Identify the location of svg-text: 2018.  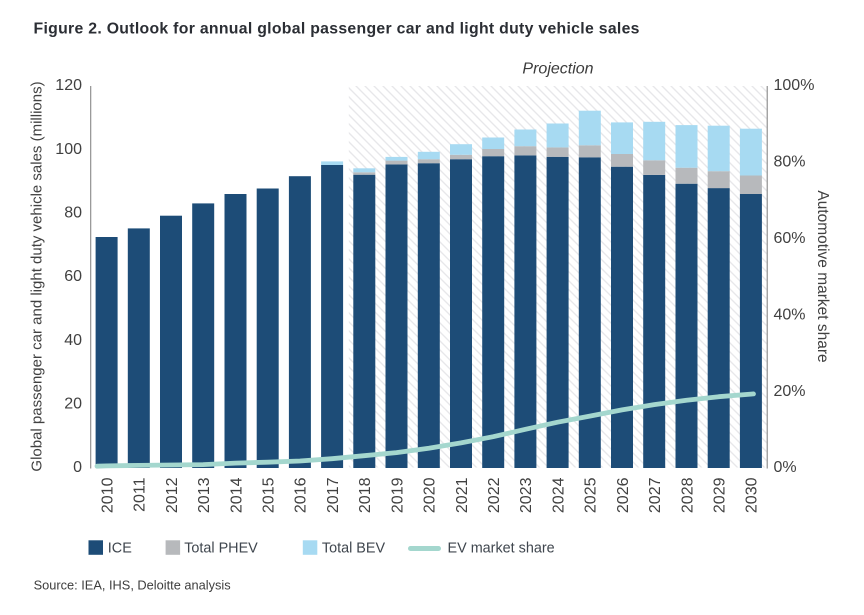
(365, 495).